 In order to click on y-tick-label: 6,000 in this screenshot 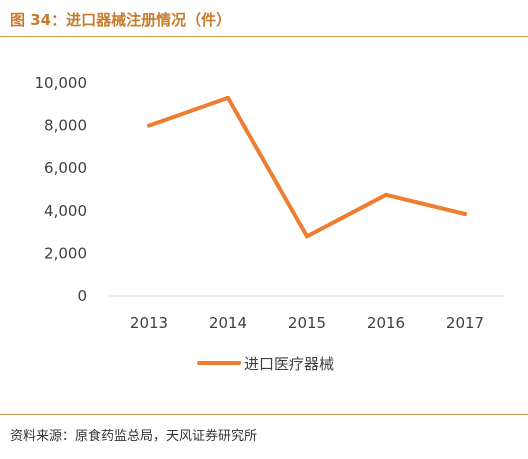, I will do `click(65, 168)`.